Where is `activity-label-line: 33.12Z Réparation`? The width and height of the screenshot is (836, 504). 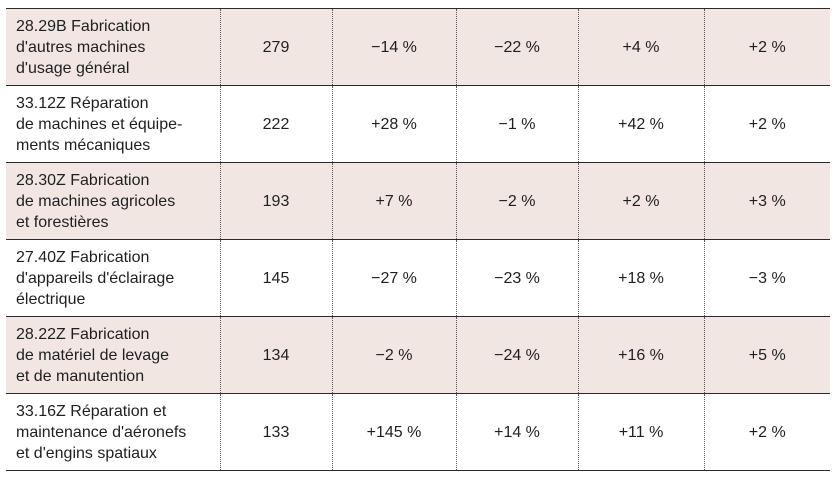 activity-label-line: 33.12Z Réparation is located at coordinates (82, 103).